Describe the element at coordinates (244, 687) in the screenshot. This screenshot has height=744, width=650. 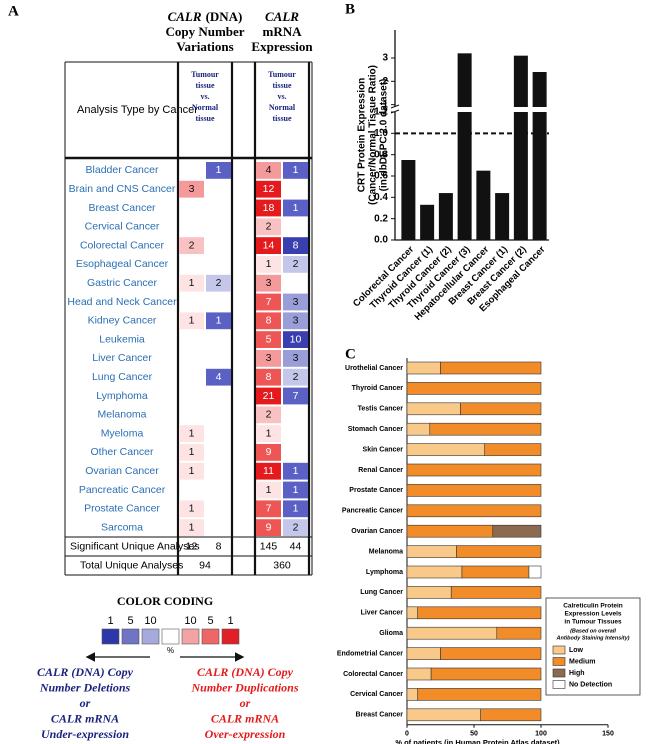
I see `legend-text: Number Duplications` at that location.